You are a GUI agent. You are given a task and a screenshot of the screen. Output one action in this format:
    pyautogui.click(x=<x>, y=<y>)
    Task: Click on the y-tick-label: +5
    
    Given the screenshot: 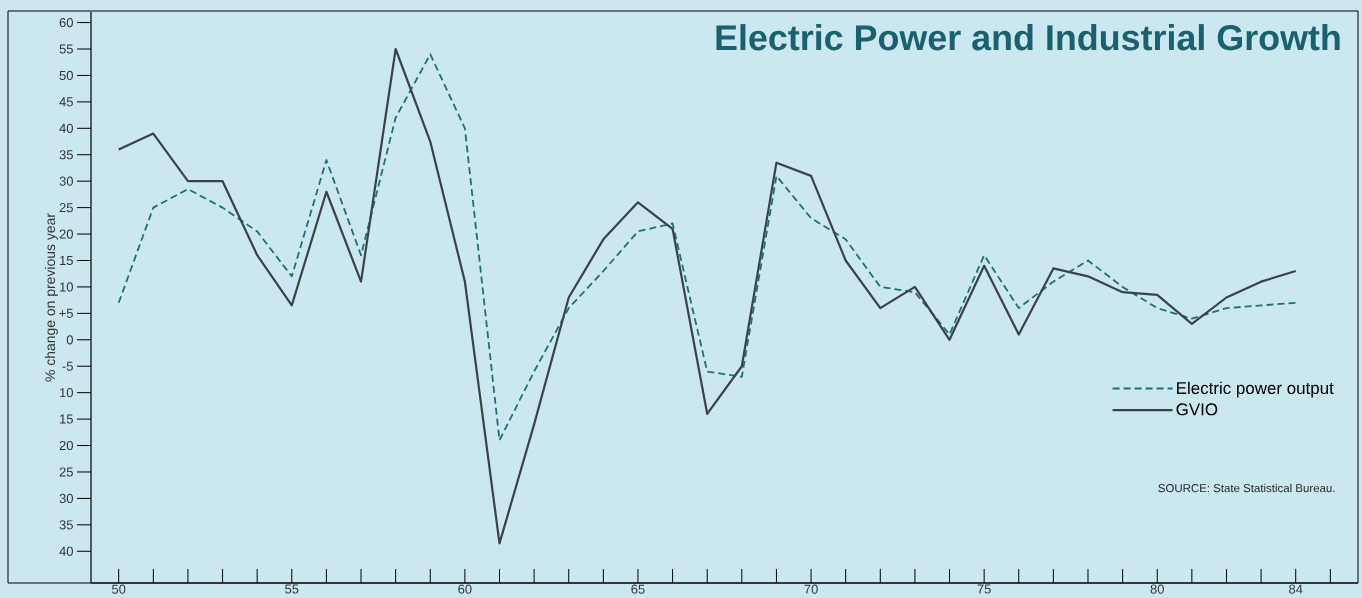 What is the action you would take?
    pyautogui.click(x=66, y=313)
    